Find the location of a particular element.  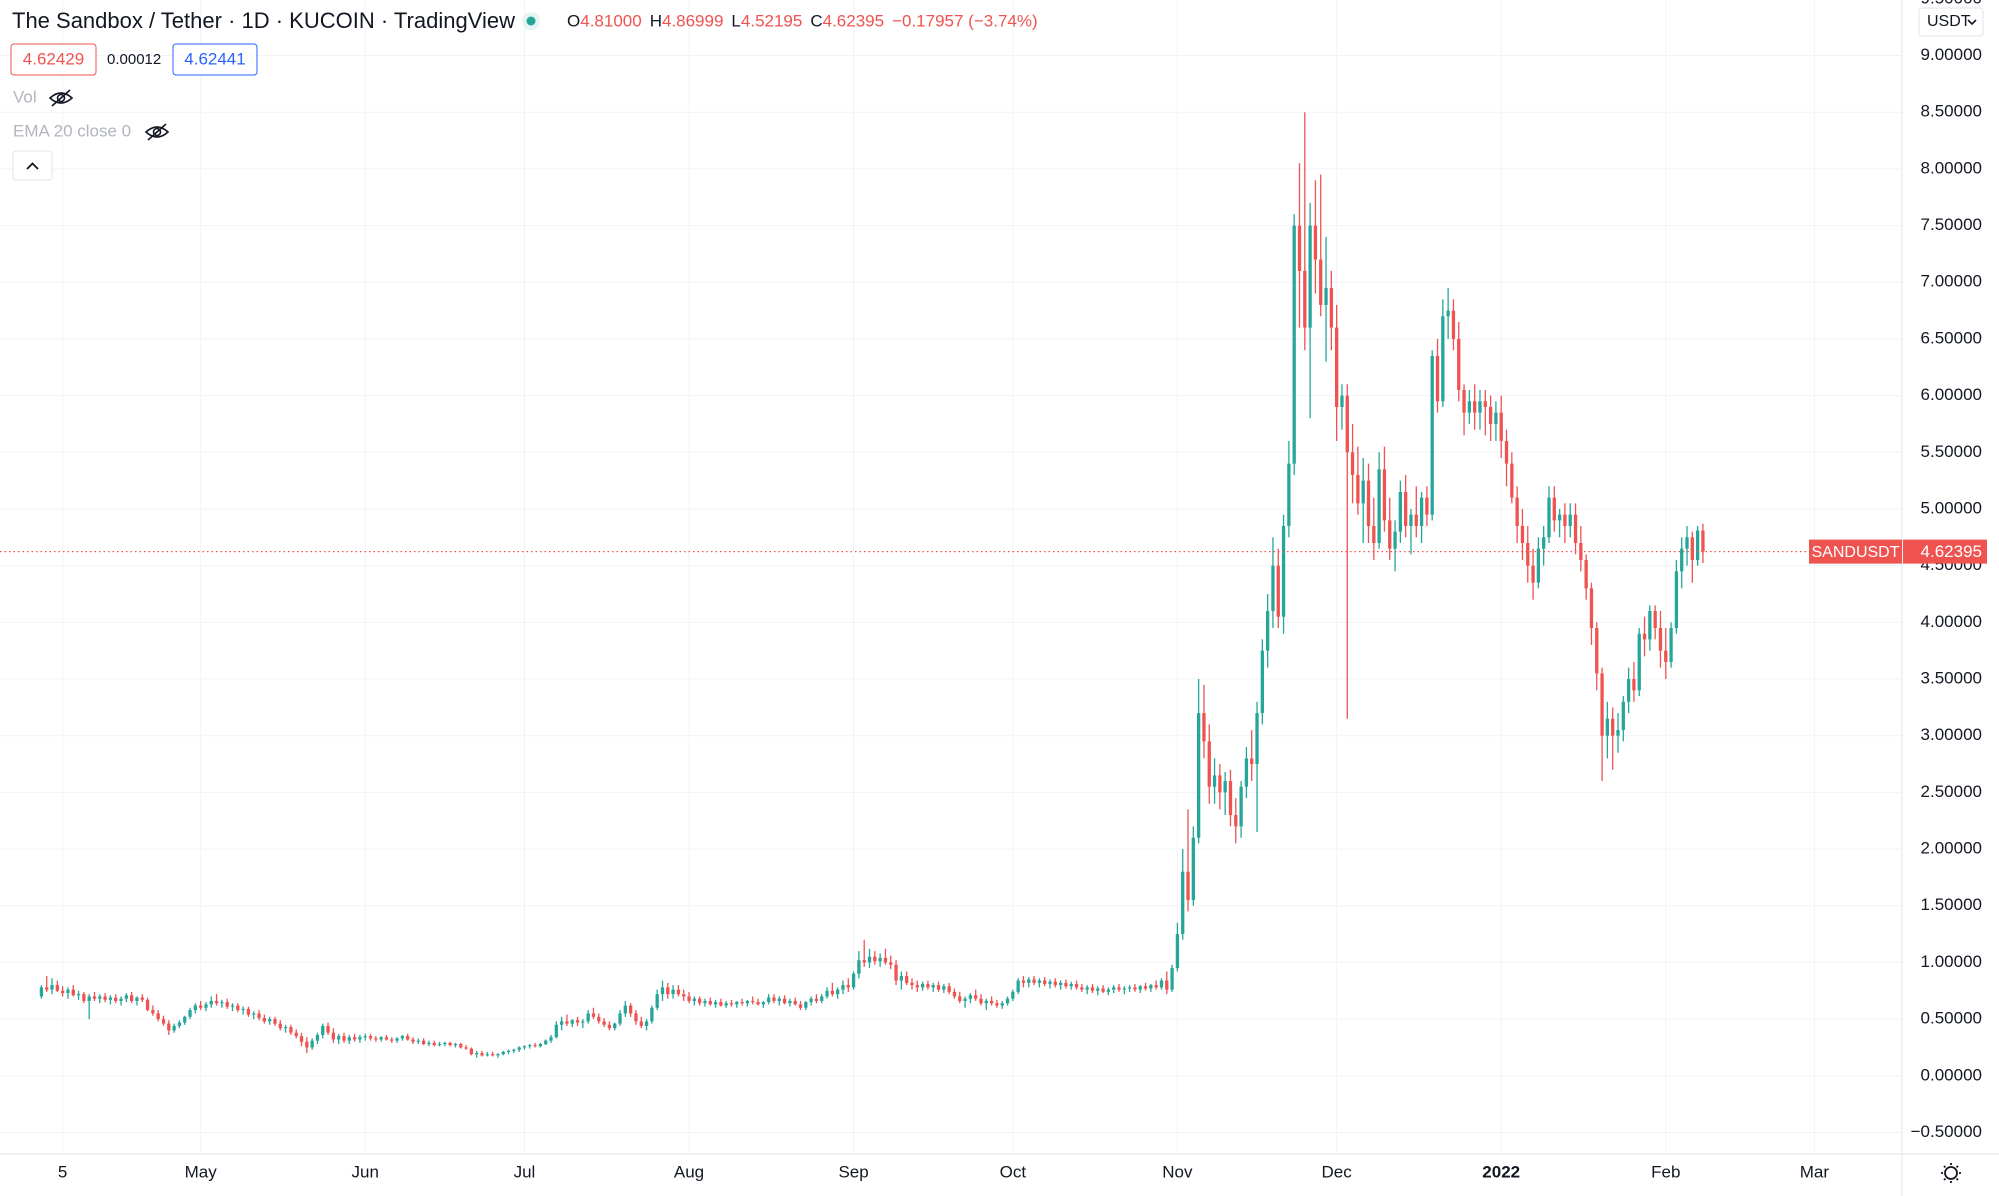

currency-label: USDT is located at coordinates (1949, 21).